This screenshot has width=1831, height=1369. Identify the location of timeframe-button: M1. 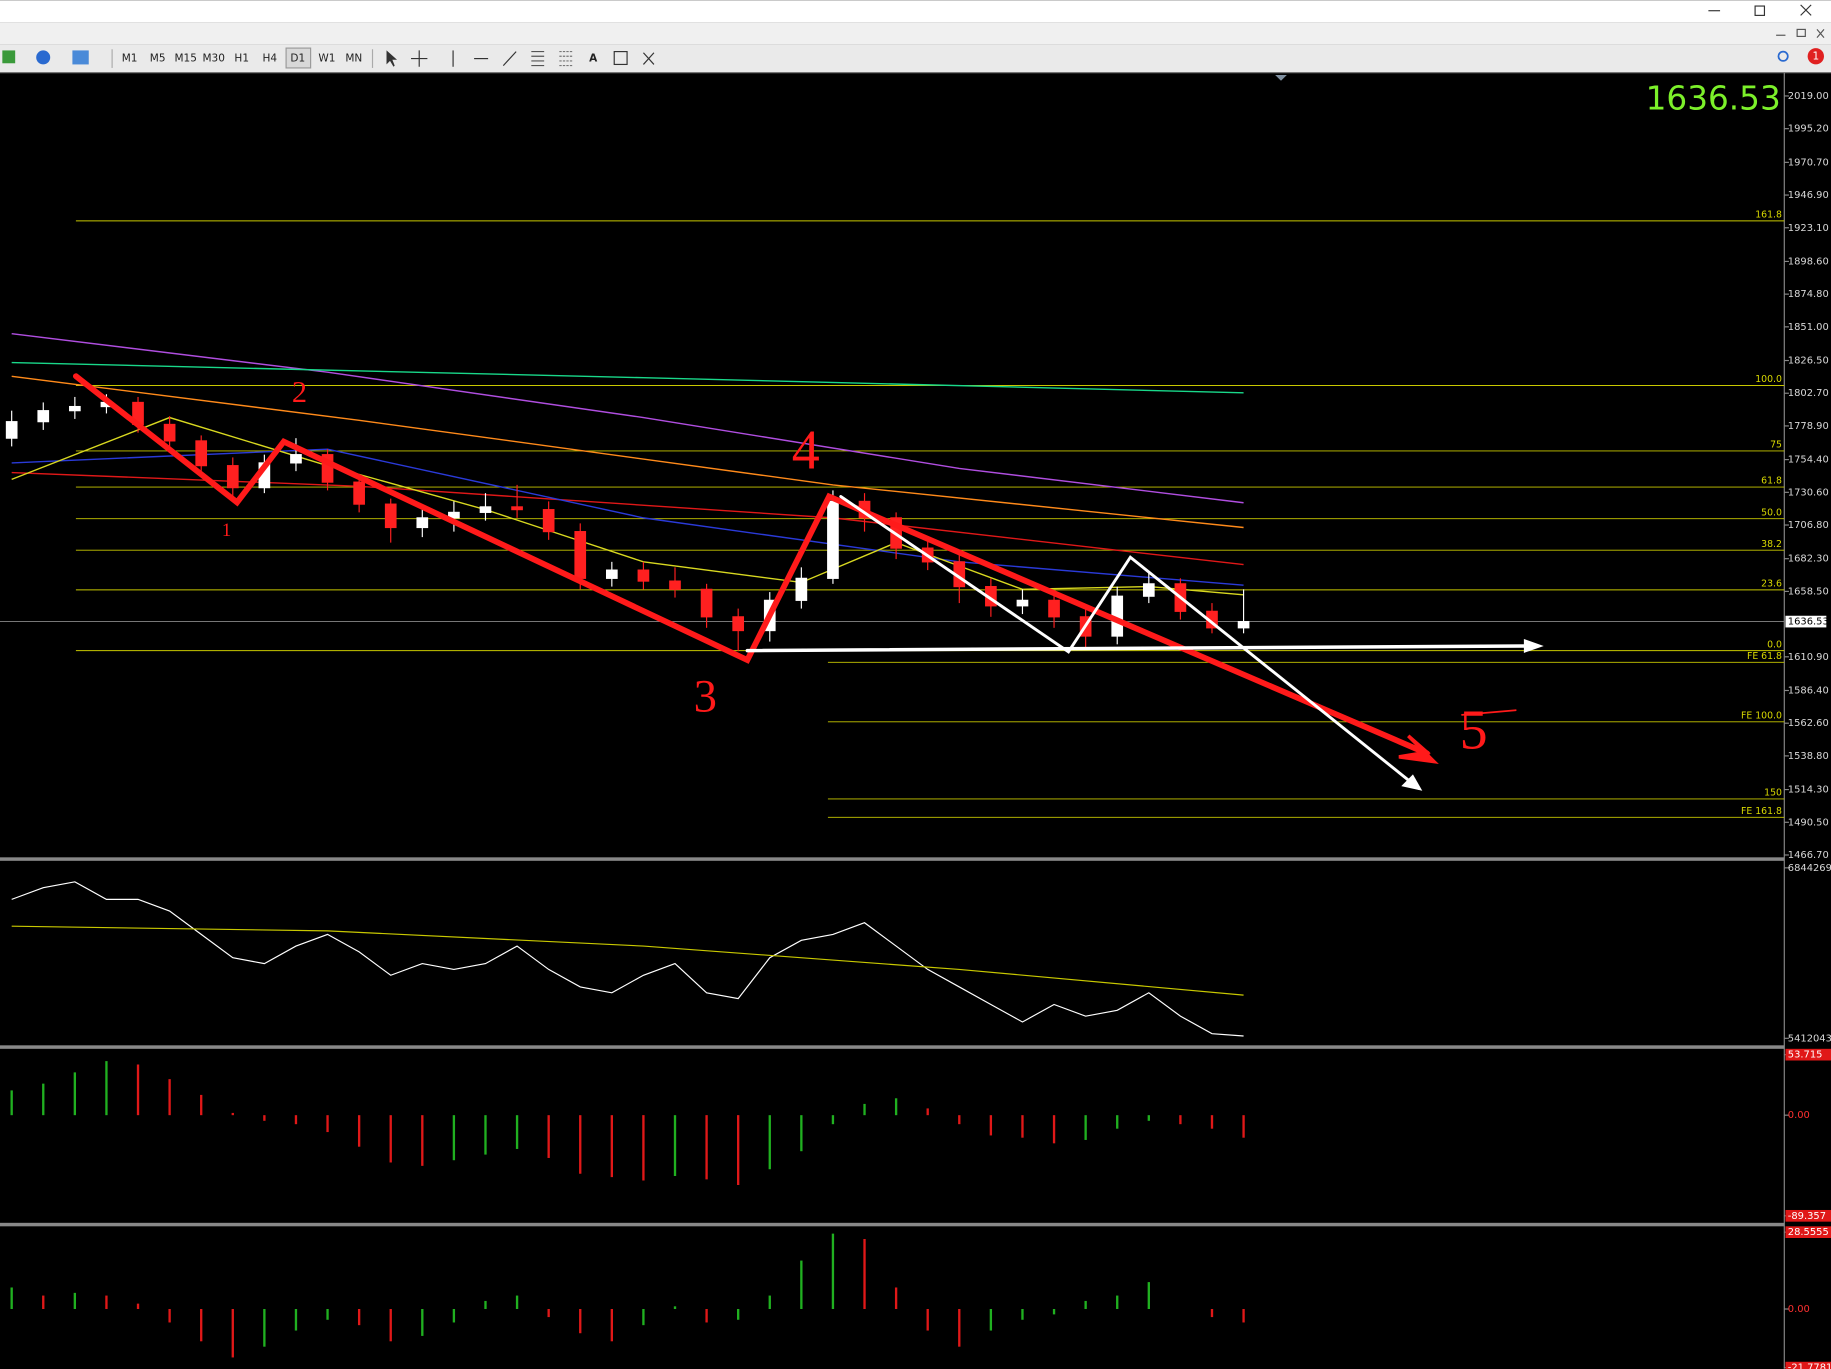
(130, 59).